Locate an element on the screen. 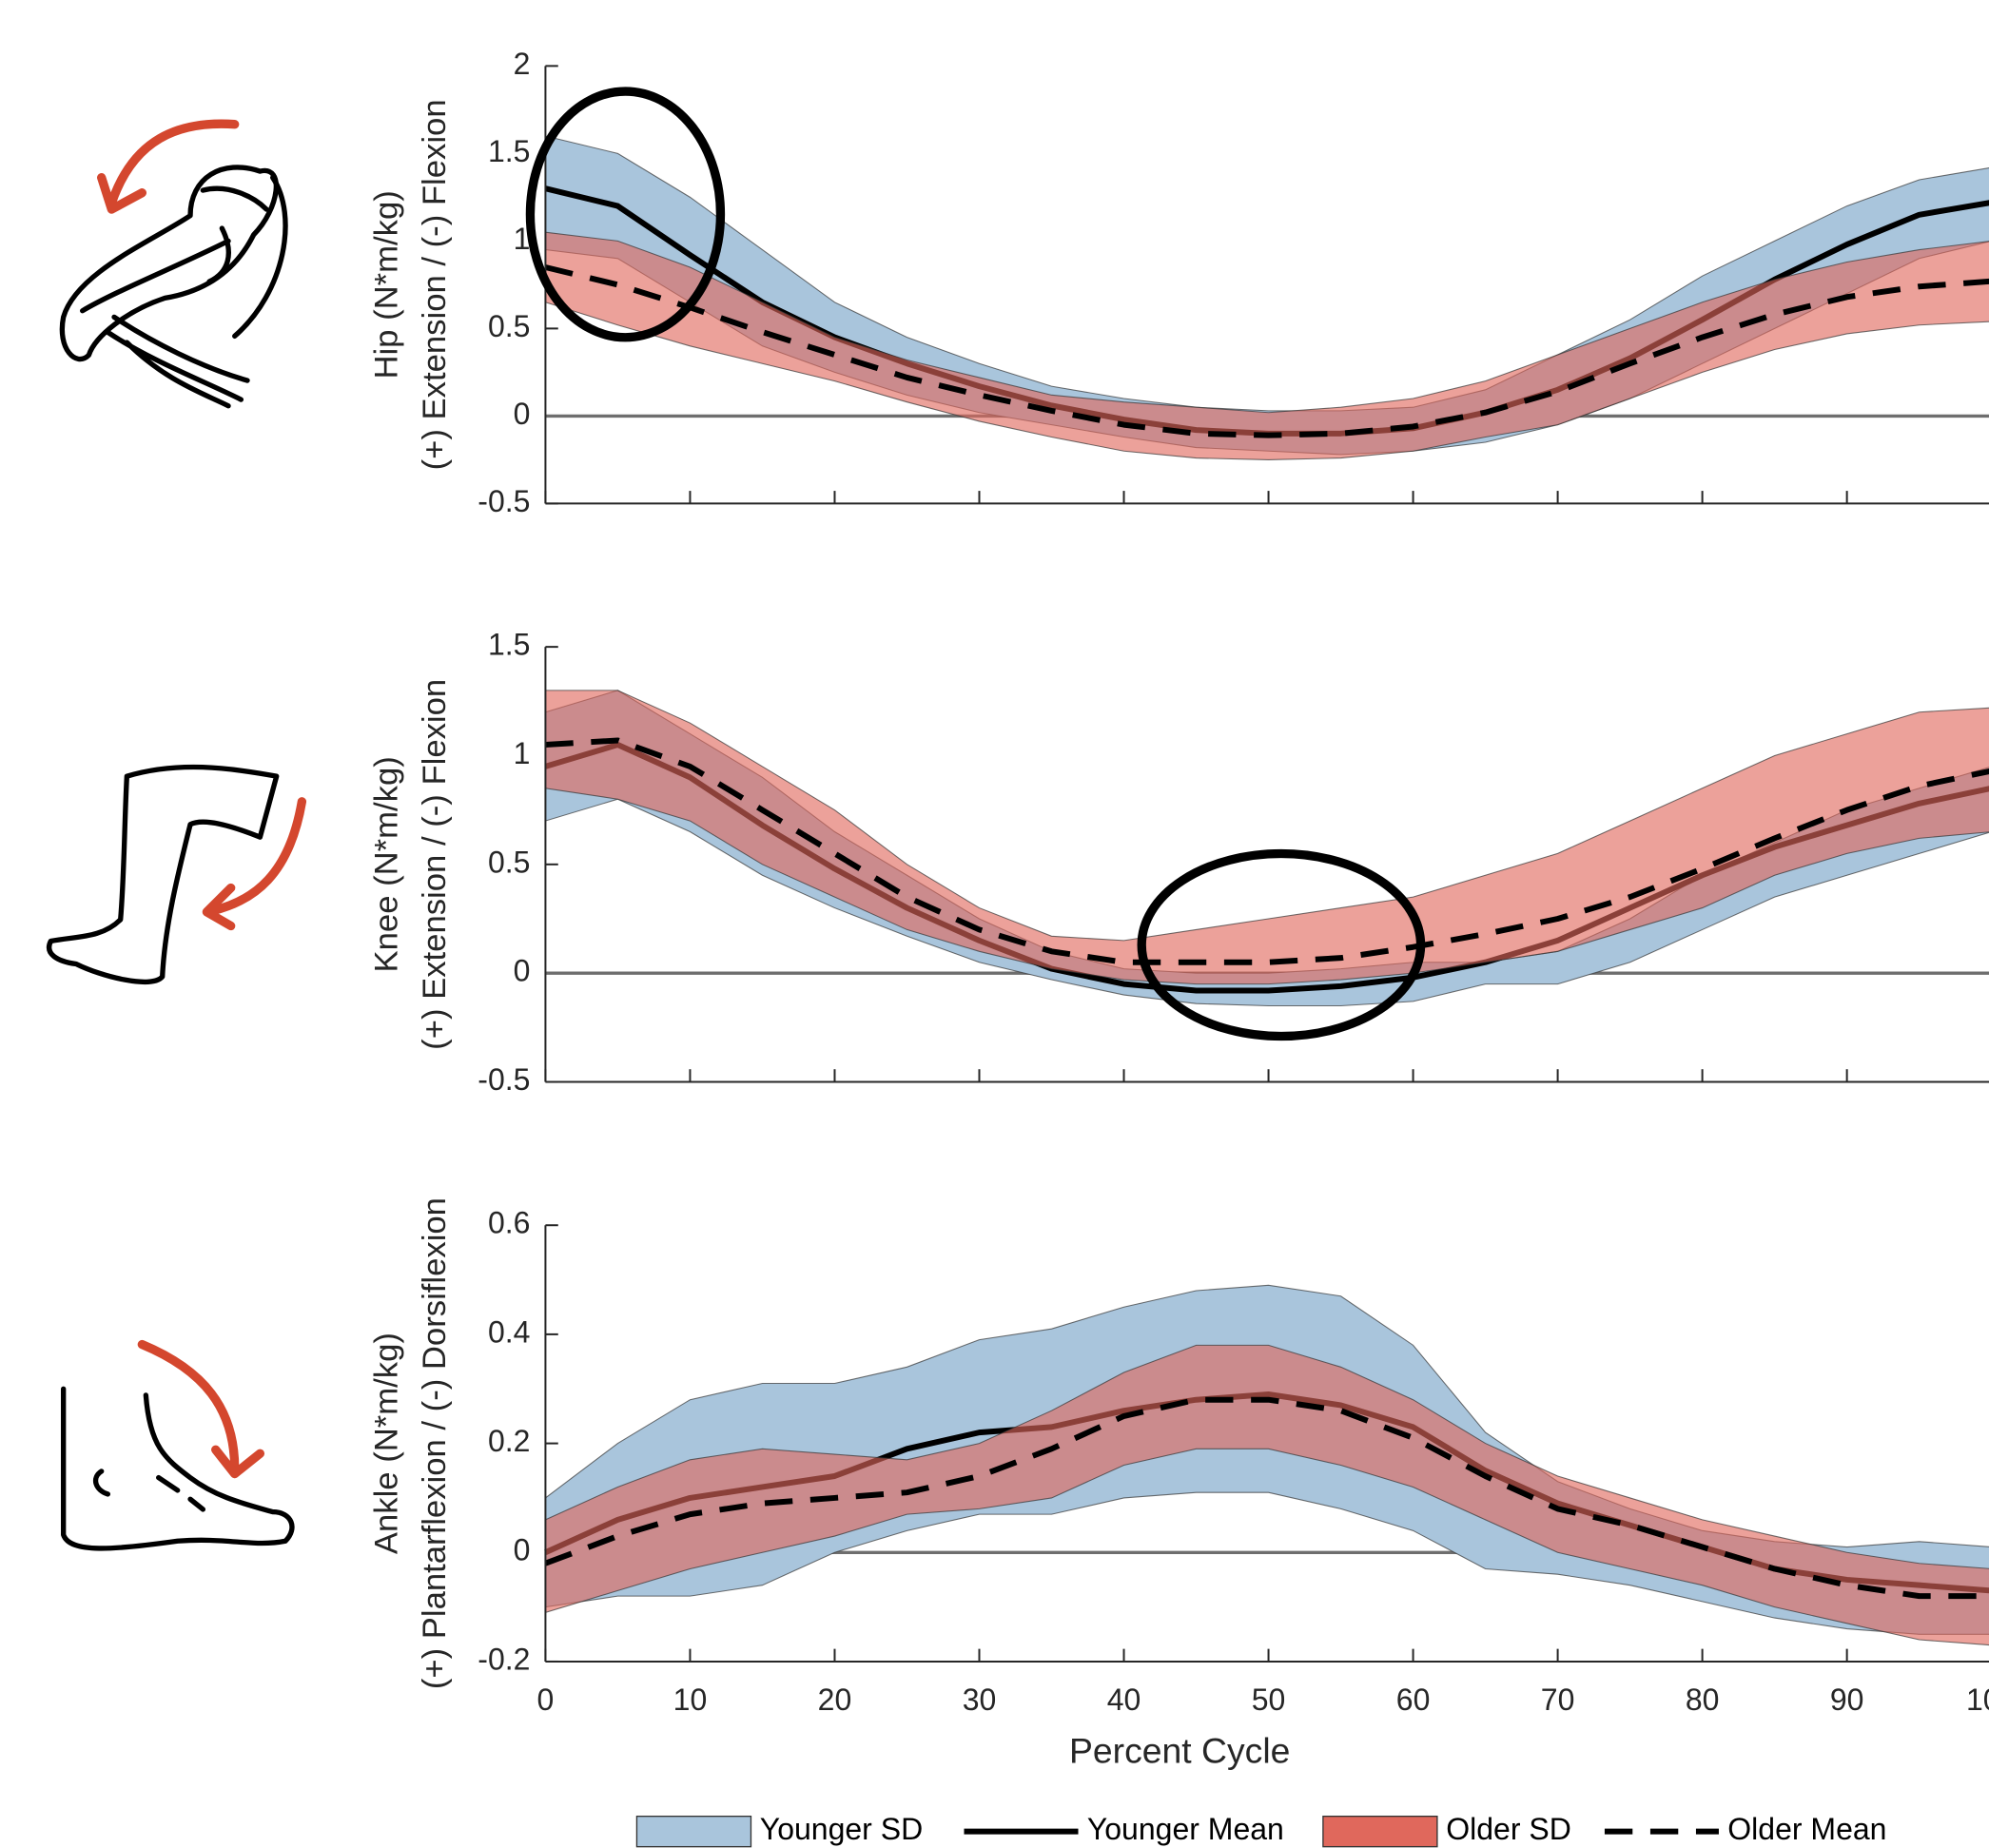  y-tick-label: 0.2 is located at coordinates (509, 1441).